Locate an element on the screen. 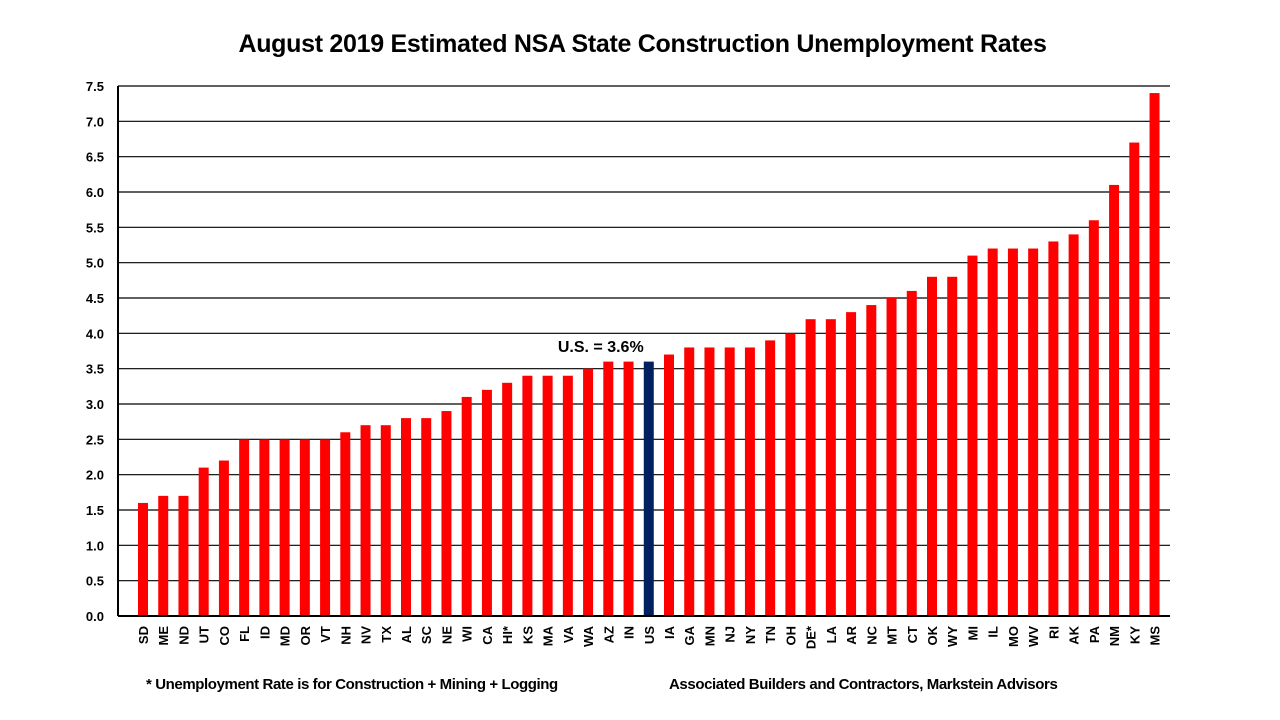  bar-or is located at coordinates (304, 527).